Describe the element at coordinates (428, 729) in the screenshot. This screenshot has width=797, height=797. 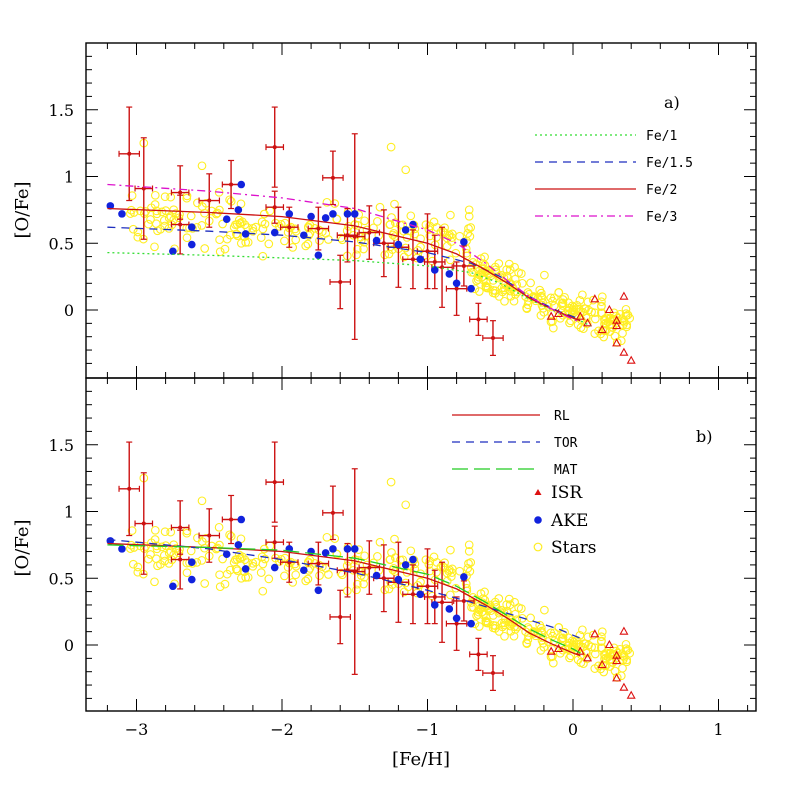
I see `x-tick-label: −1` at that location.